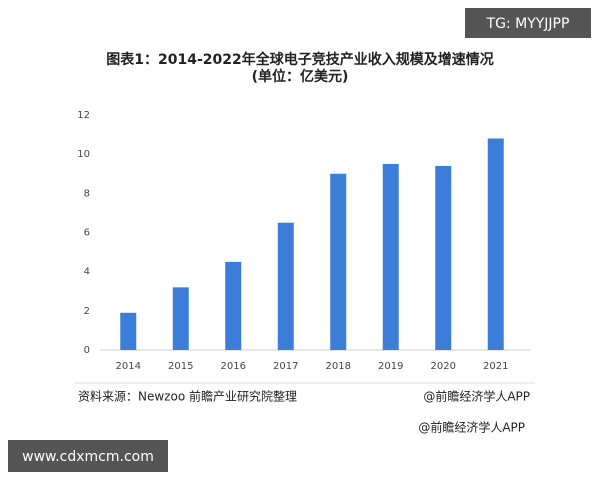 This screenshot has height=480, width=600. Describe the element at coordinates (495, 366) in the screenshot. I see `x-tick-label: 2021` at that location.